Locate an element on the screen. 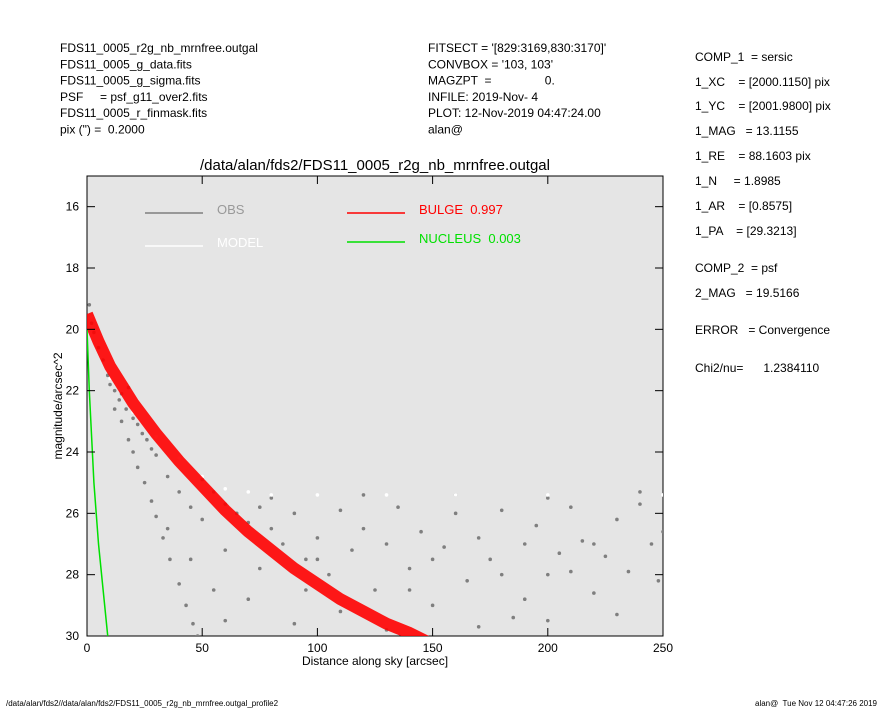  header-right-line: 2_MAG = 19.5166 is located at coordinates (747, 293).